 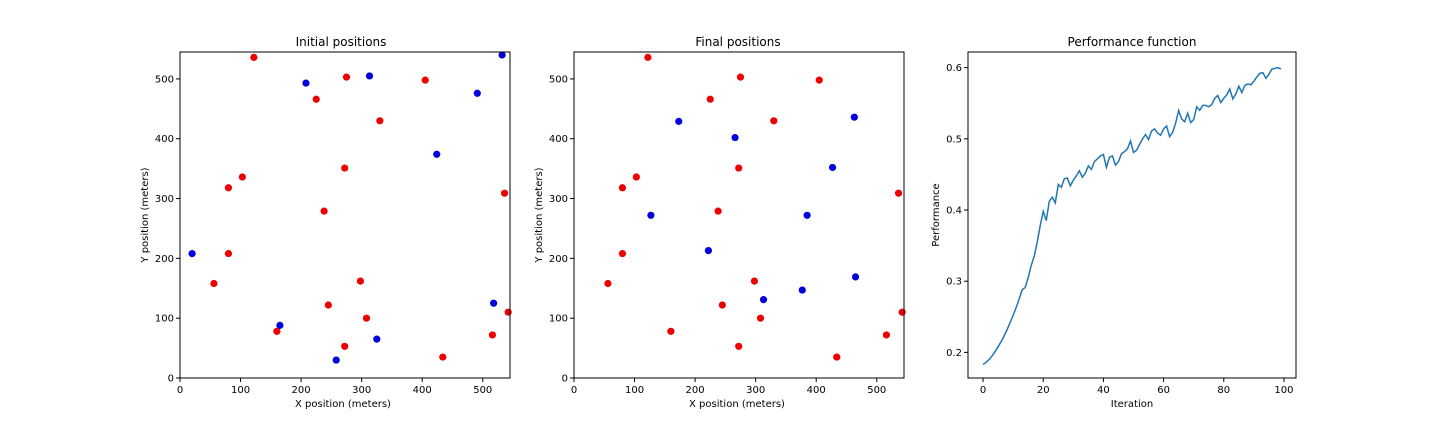 What do you see at coordinates (954, 353) in the screenshot?
I see `y-tick-label: 0.2` at bounding box center [954, 353].